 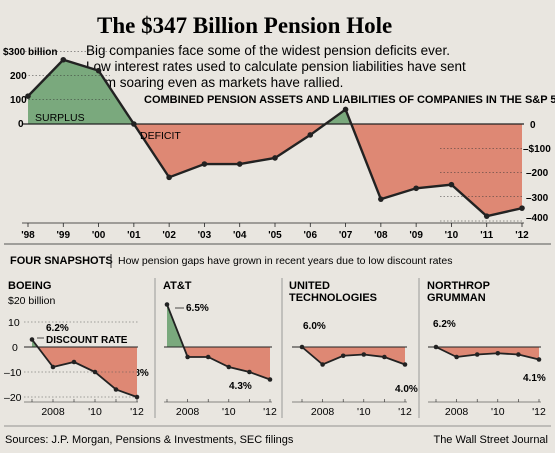 I want to click on utx-x-tick-label-2012: '12, so click(x=405, y=412).